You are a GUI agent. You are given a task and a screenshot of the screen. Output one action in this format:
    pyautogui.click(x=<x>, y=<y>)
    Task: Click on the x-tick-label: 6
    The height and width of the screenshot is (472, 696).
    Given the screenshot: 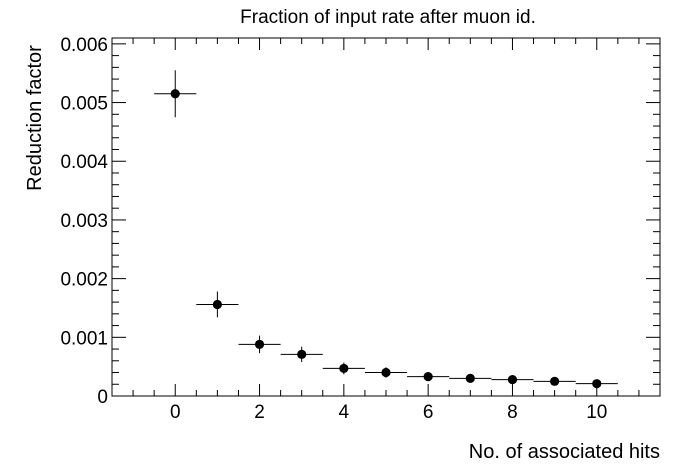 What is the action you would take?
    pyautogui.click(x=428, y=412)
    